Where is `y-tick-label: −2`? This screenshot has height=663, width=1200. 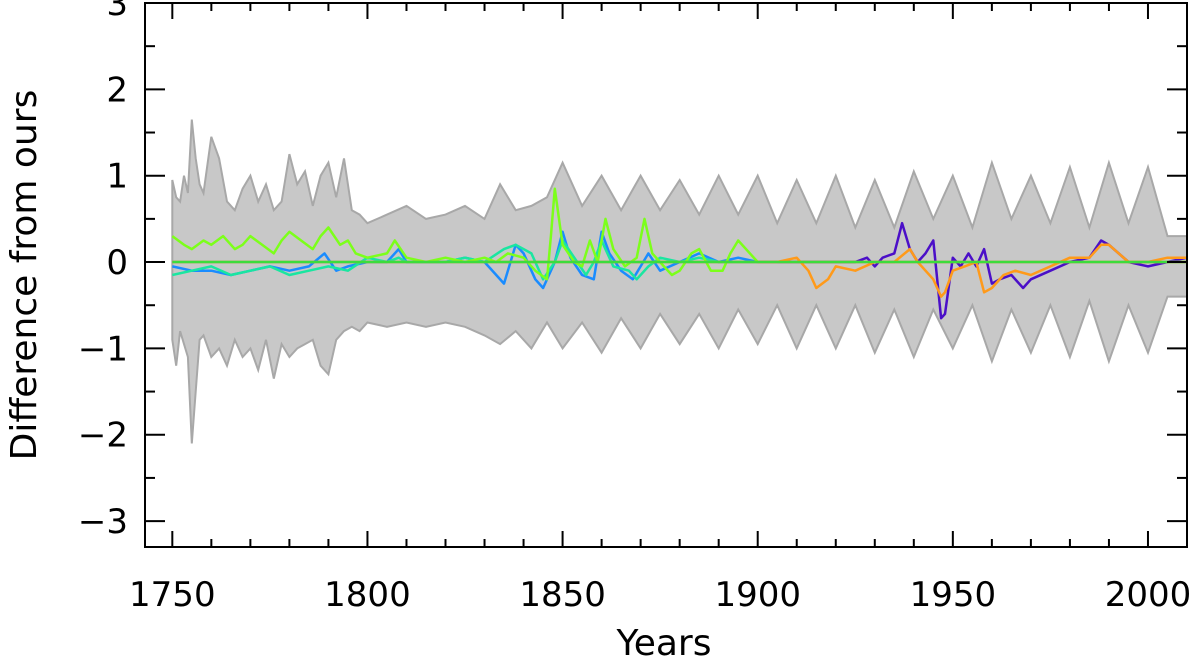 y-tick-label: −2 is located at coordinates (103, 436).